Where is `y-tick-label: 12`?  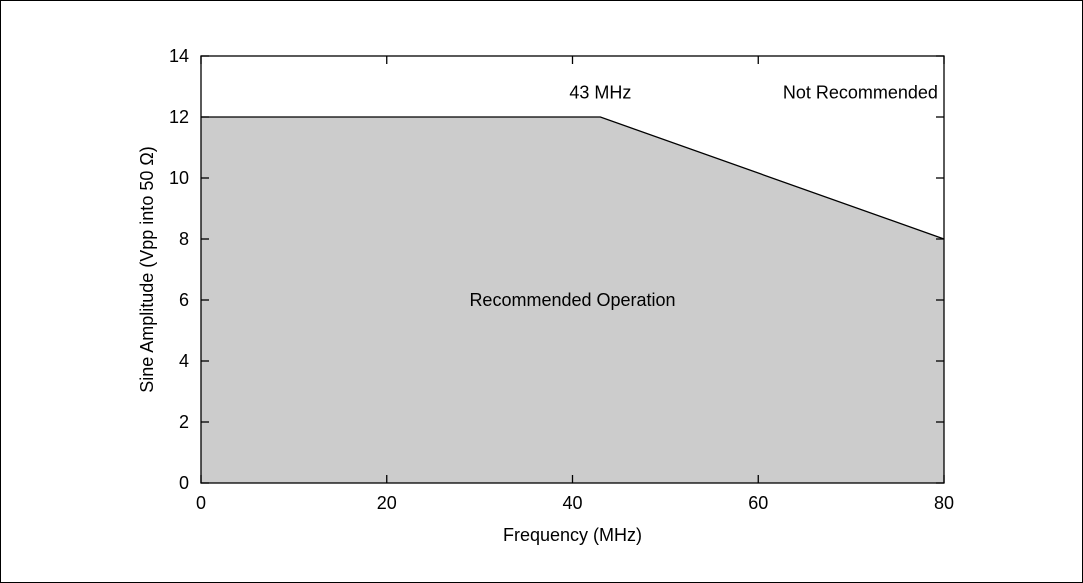 y-tick-label: 12 is located at coordinates (179, 117).